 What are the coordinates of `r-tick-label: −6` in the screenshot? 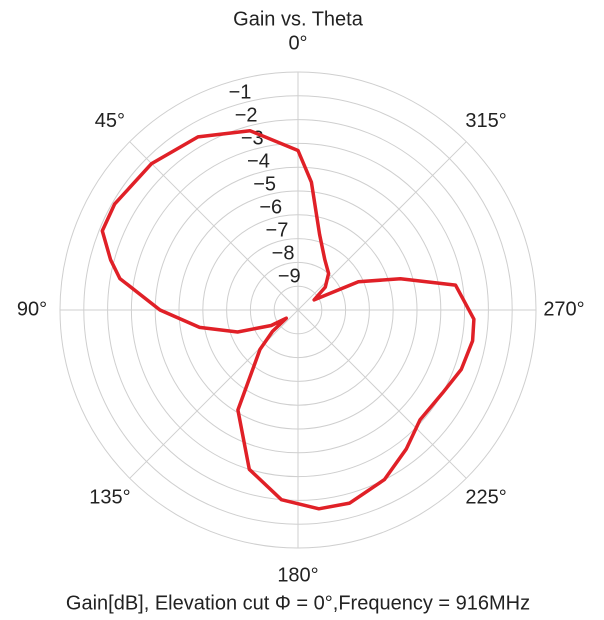 It's located at (270, 208).